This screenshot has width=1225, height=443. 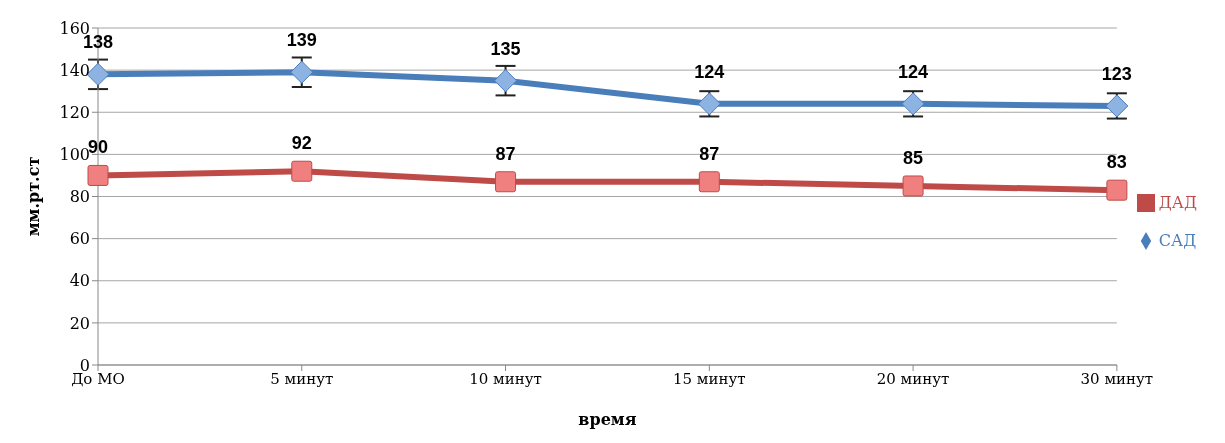 What do you see at coordinates (74, 70) in the screenshot?
I see `y-tick-label: 140` at bounding box center [74, 70].